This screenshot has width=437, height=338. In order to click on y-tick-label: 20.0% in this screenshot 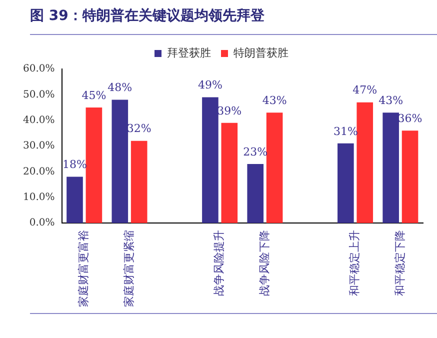, I will do `click(38, 172)`.